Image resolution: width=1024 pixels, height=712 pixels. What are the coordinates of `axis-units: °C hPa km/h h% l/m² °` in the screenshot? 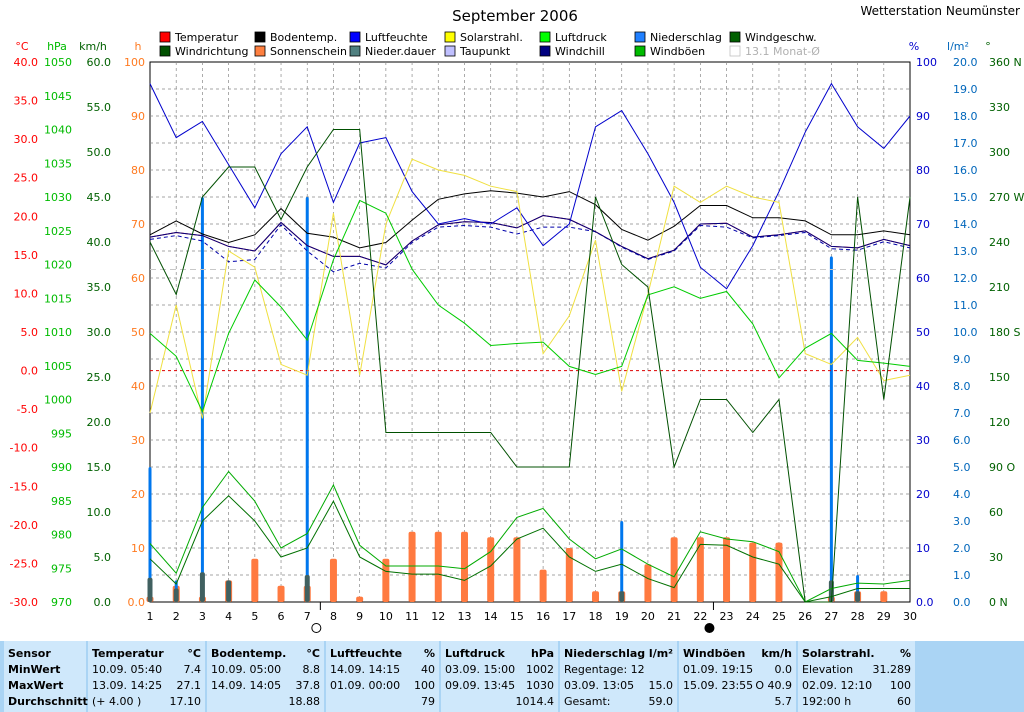 It's located at (502, 46).